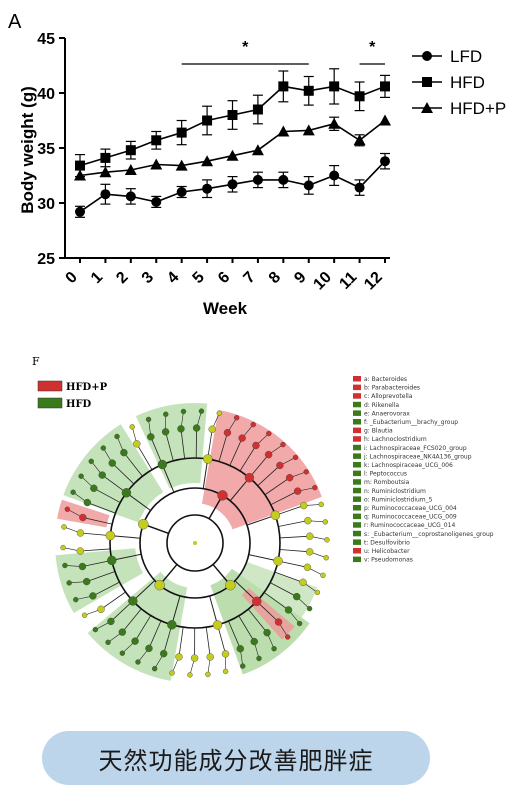  I want to click on taxa-legend-label: k: Lachnospiraceae_UCG_006, so click(408, 465).